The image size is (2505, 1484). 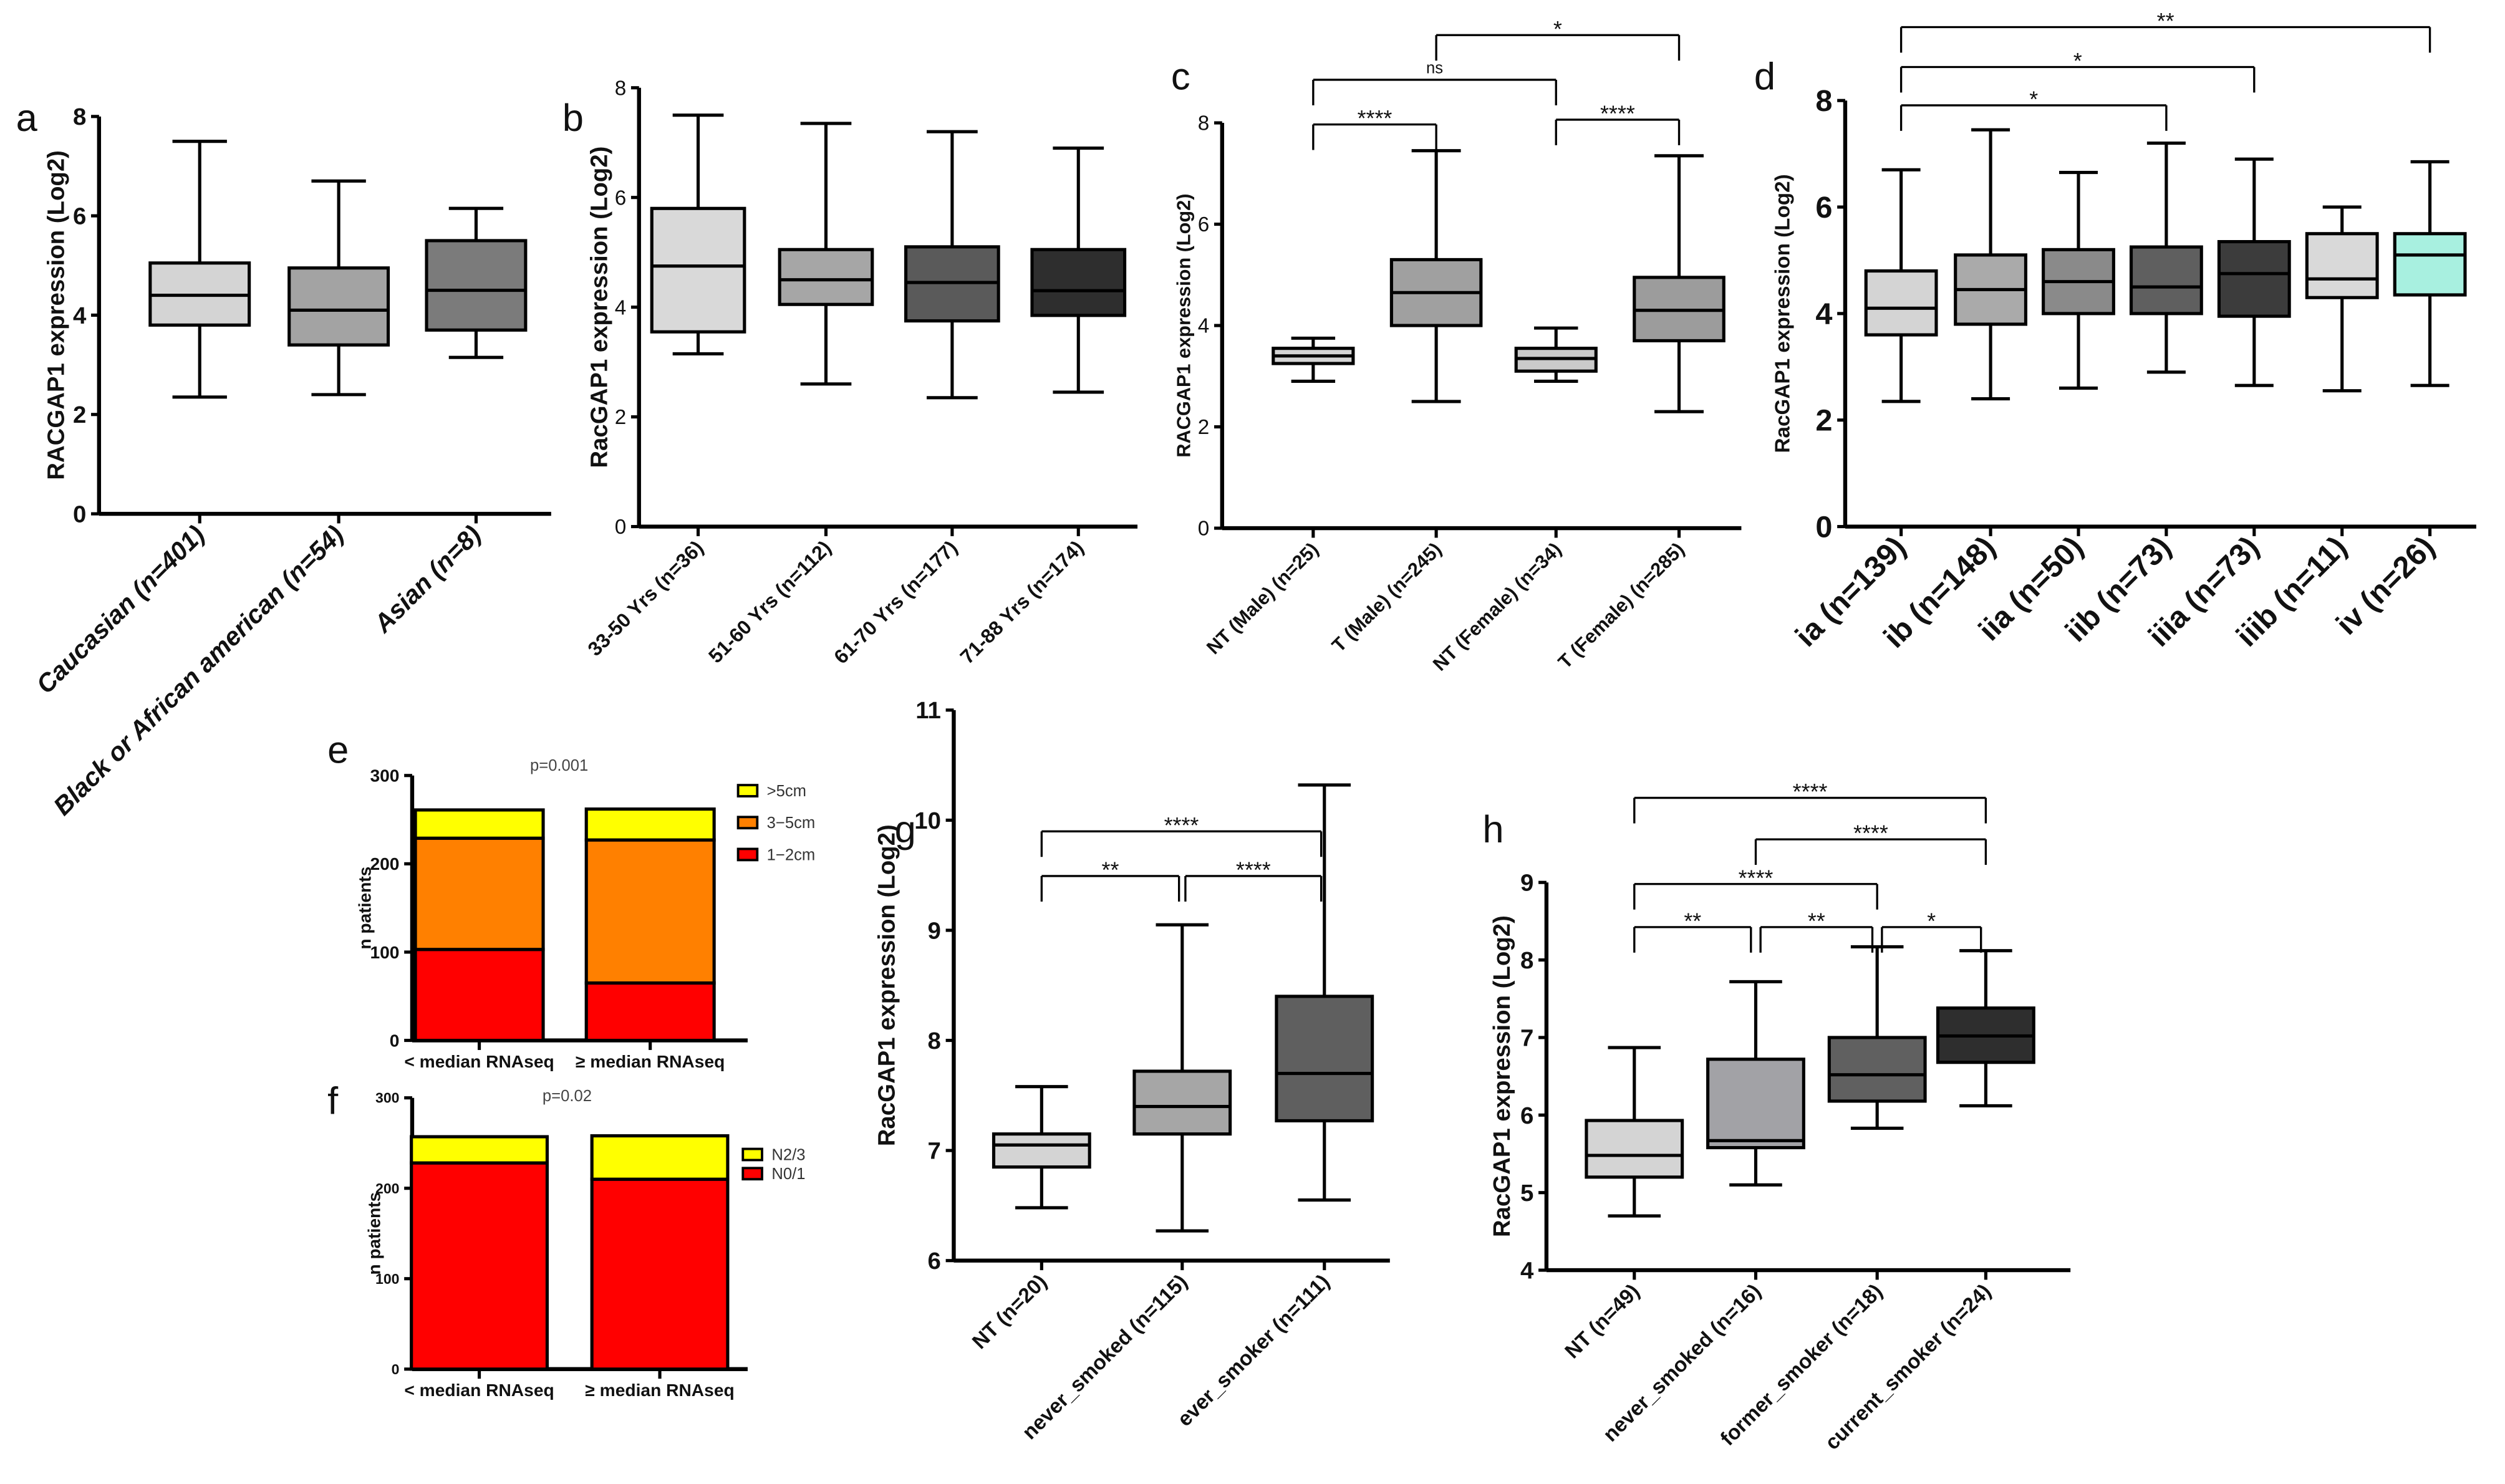 What do you see at coordinates (384, 953) in the screenshot?
I see `y-tick-label: 100` at bounding box center [384, 953].